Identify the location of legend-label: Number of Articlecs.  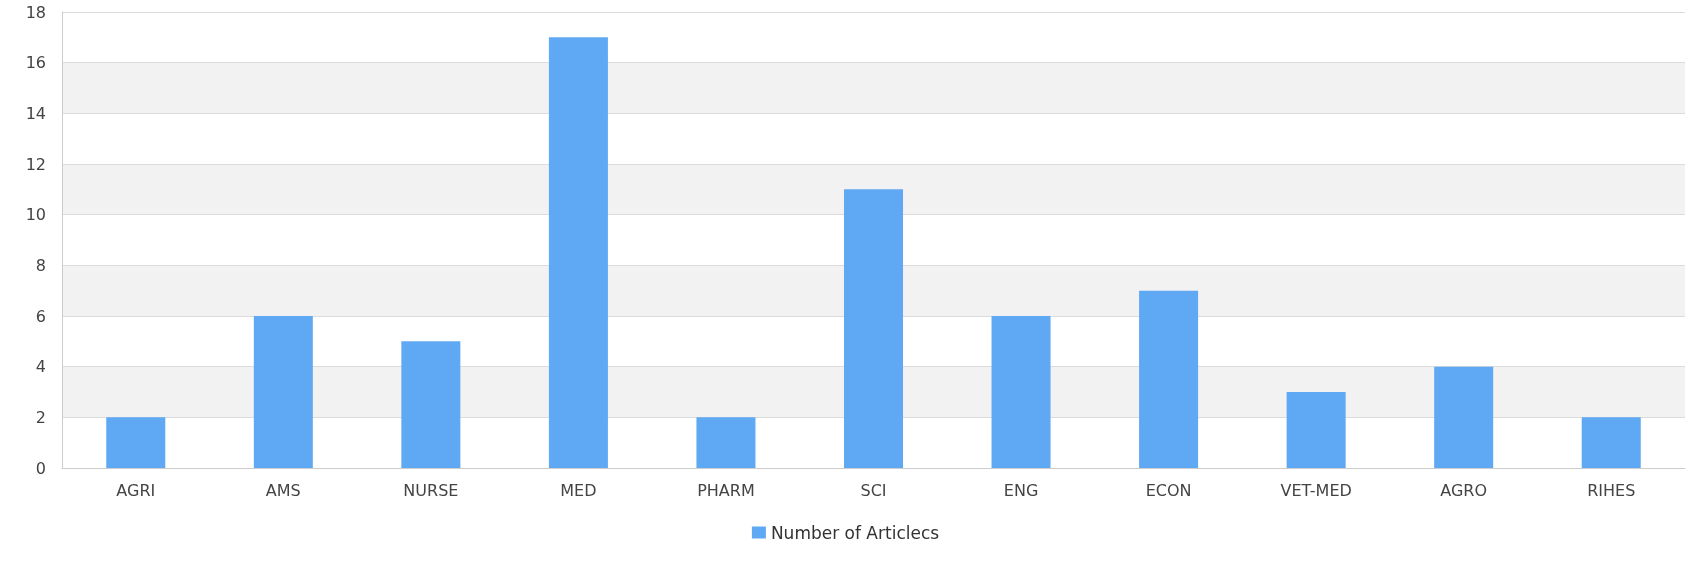
(855, 532).